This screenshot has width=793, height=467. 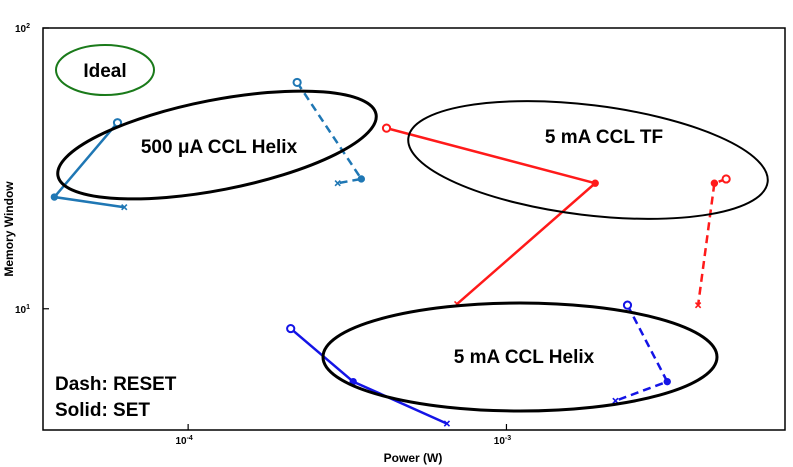 What do you see at coordinates (219, 147) in the screenshot?
I see `helix-500ua-label: 500 μA CCL Helix` at bounding box center [219, 147].